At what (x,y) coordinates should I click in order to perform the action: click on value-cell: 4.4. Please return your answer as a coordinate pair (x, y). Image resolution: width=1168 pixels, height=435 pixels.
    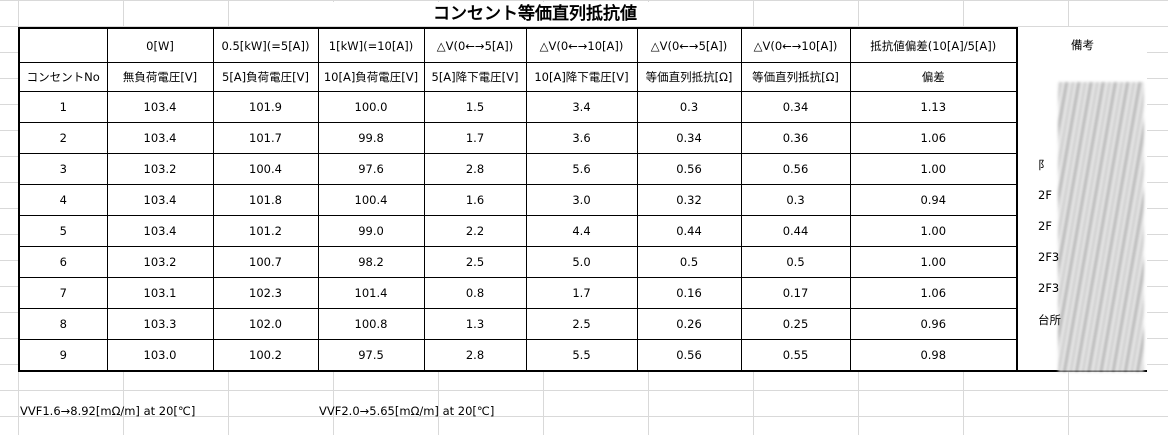
    Looking at the image, I should click on (581, 231).